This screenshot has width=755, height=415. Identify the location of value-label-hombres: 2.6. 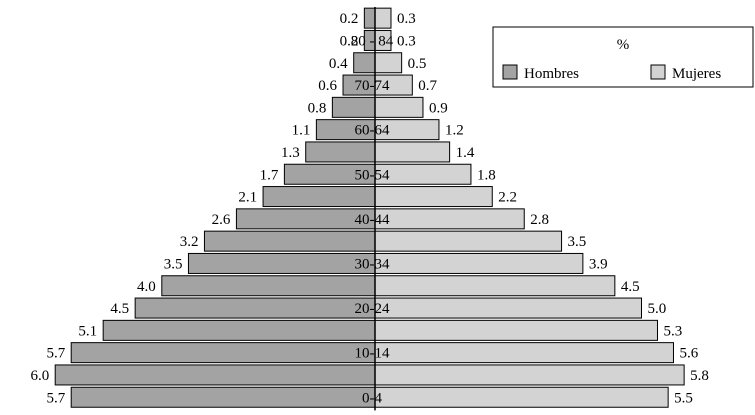
(221, 220).